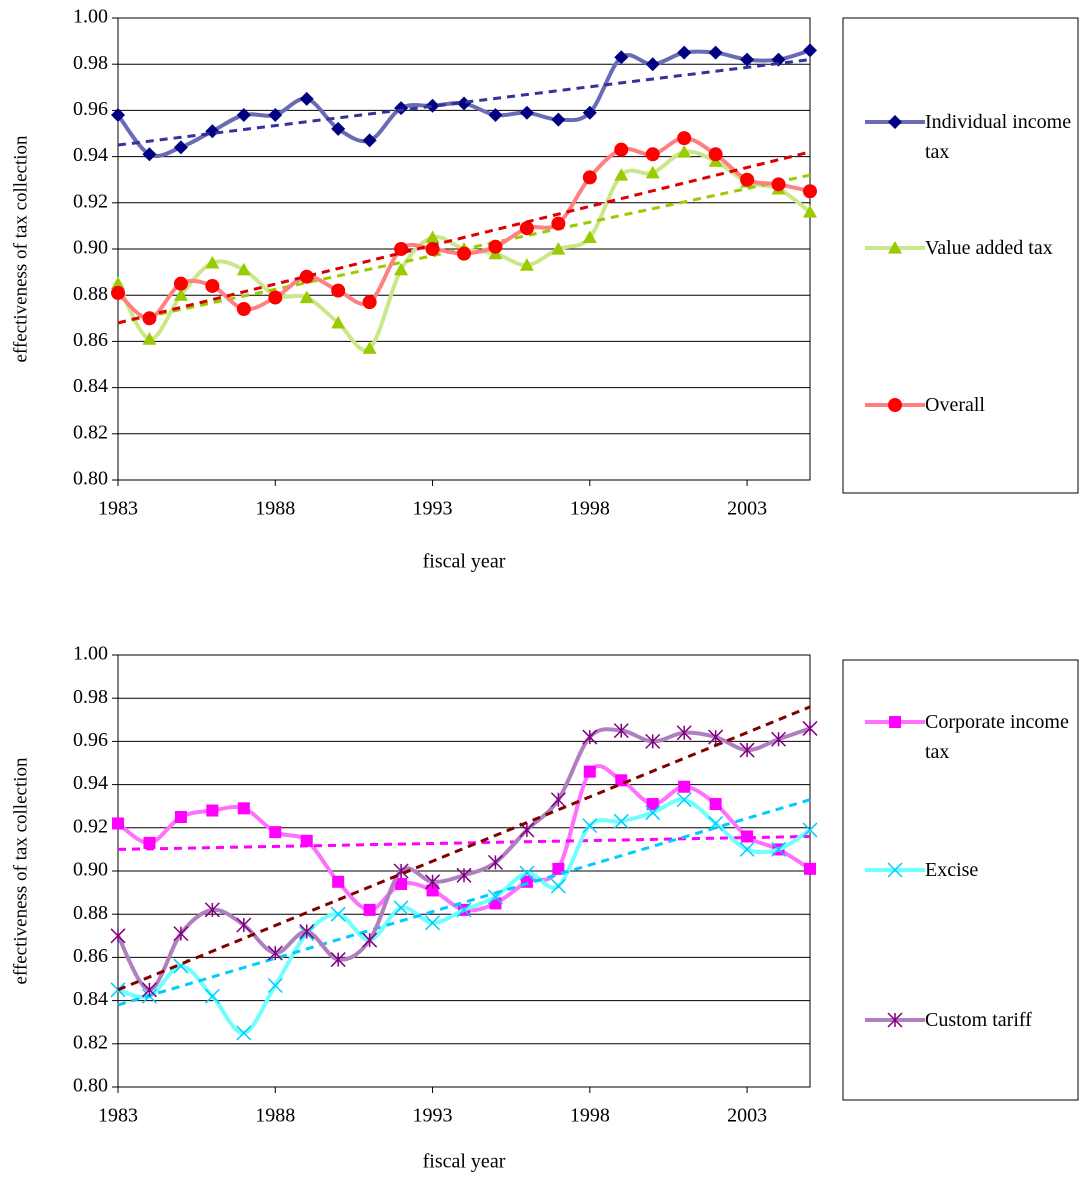  I want to click on y-tick-label: 0.96, so click(90, 109).